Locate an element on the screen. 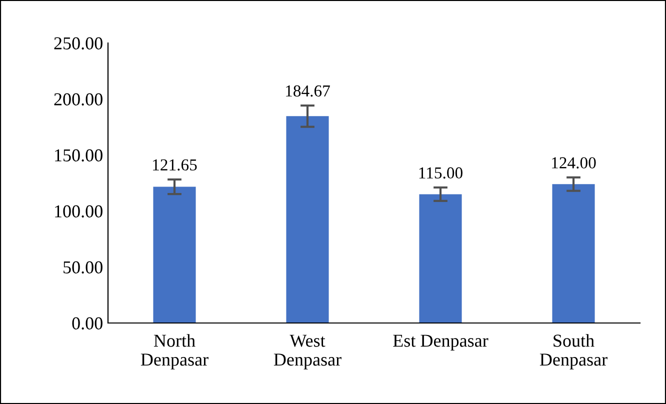 The width and height of the screenshot is (666, 404). x-tick-label: South Denpasar is located at coordinates (574, 352).